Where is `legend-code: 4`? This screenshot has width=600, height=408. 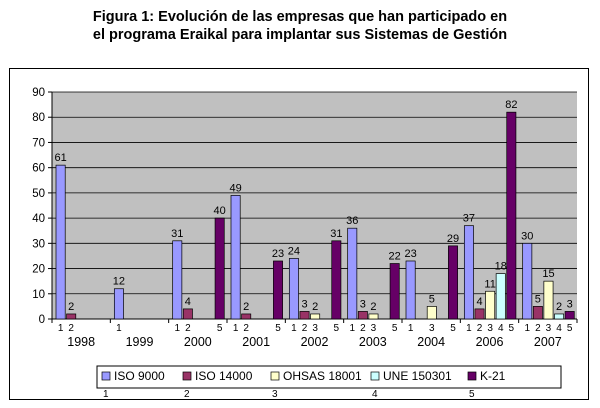
legend-code: 4 is located at coordinates (375, 394).